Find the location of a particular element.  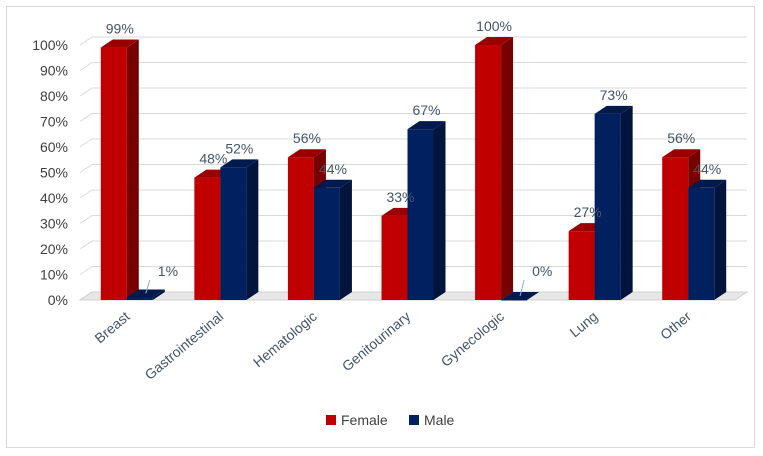

legend-label: Female is located at coordinates (364, 420).